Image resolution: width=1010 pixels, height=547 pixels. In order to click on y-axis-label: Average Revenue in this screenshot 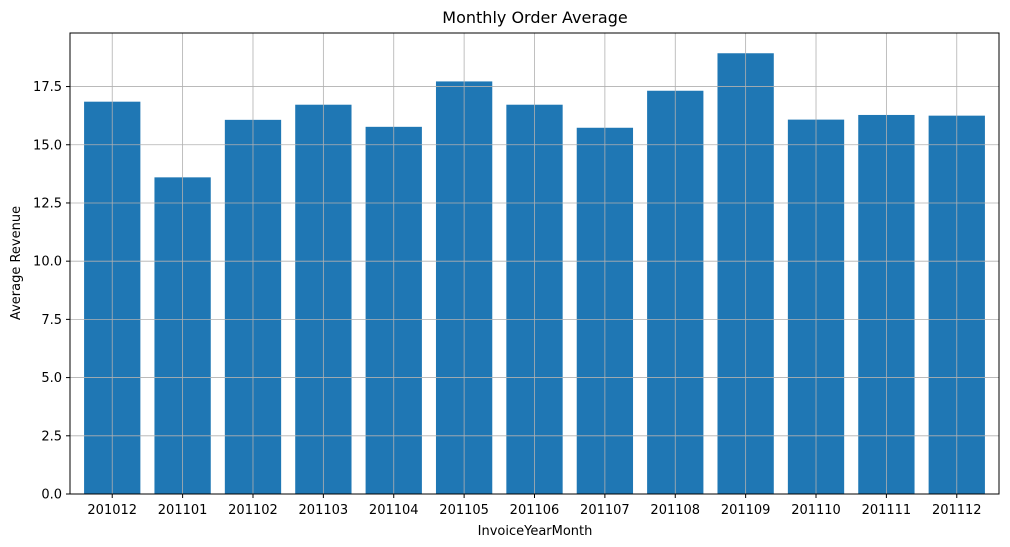, I will do `click(16, 263)`.